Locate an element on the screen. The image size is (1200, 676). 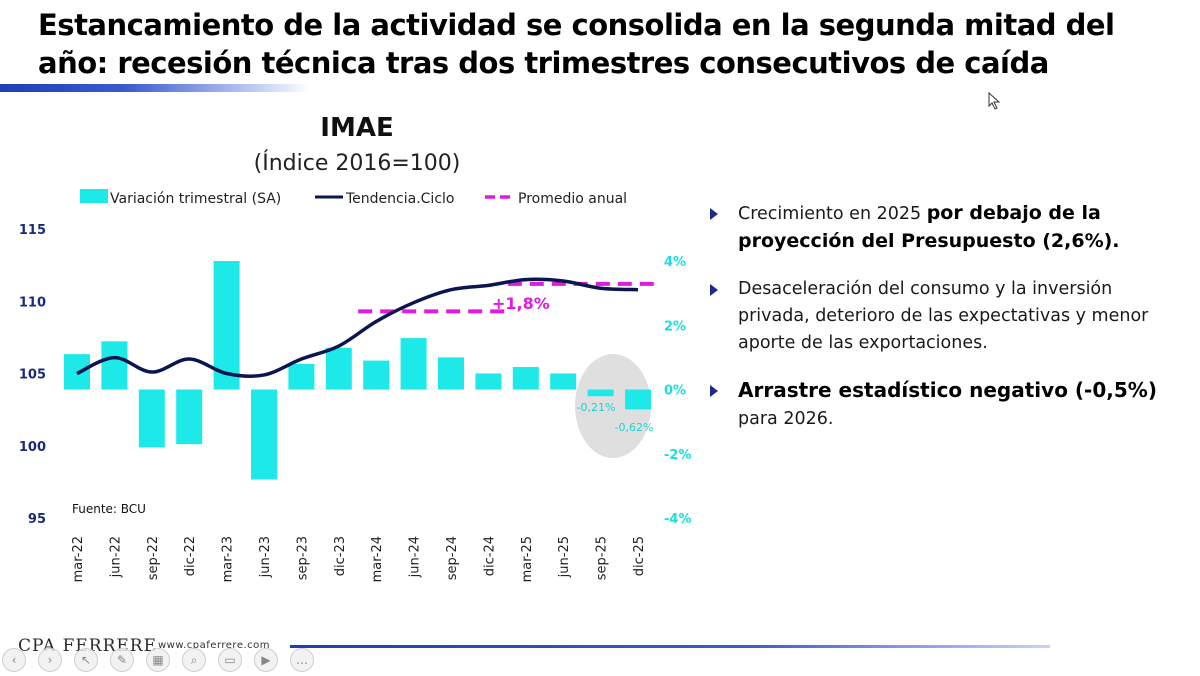
subtitles-icon: ▭ is located at coordinates (230, 660).